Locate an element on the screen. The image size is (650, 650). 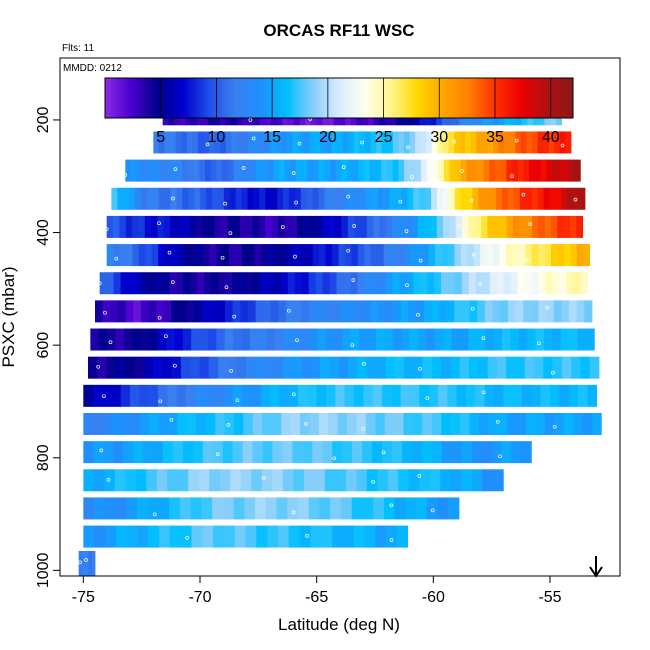
colorbar-tick-label: 40 is located at coordinates (551, 137).